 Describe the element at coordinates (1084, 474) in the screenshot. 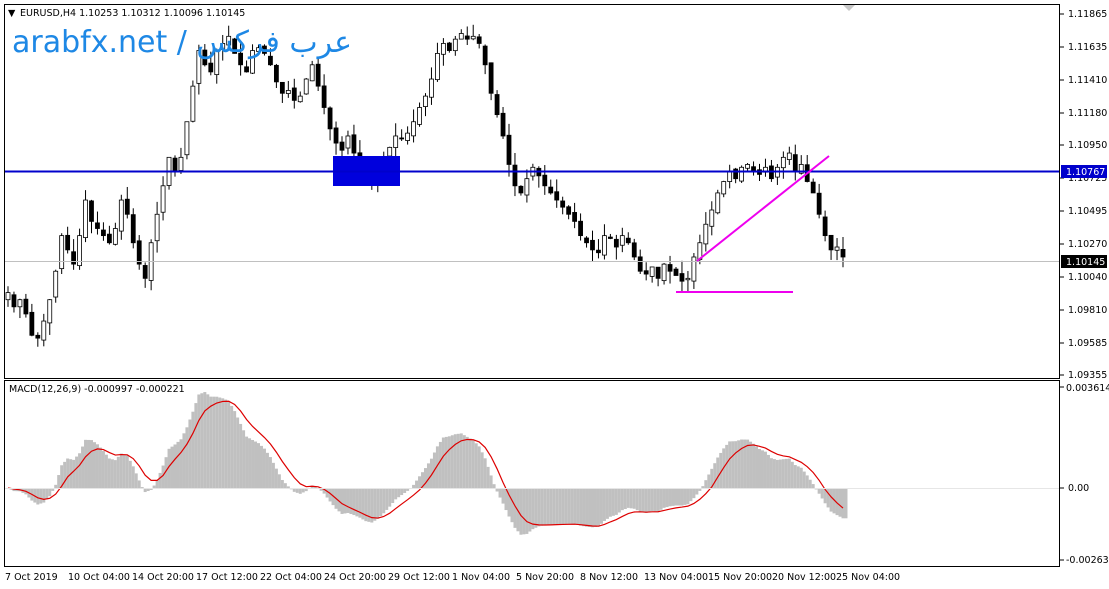

I see `macd-axis: 0.003614 0.00 -0.002639` at that location.